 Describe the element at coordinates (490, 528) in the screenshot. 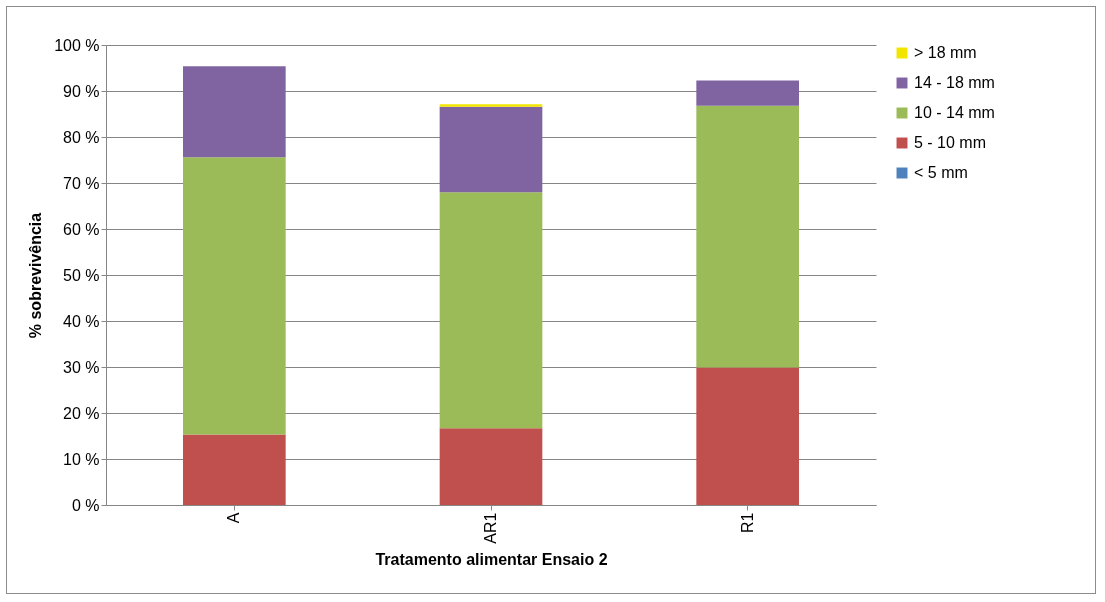

I see `x-tick-label: AR1` at that location.